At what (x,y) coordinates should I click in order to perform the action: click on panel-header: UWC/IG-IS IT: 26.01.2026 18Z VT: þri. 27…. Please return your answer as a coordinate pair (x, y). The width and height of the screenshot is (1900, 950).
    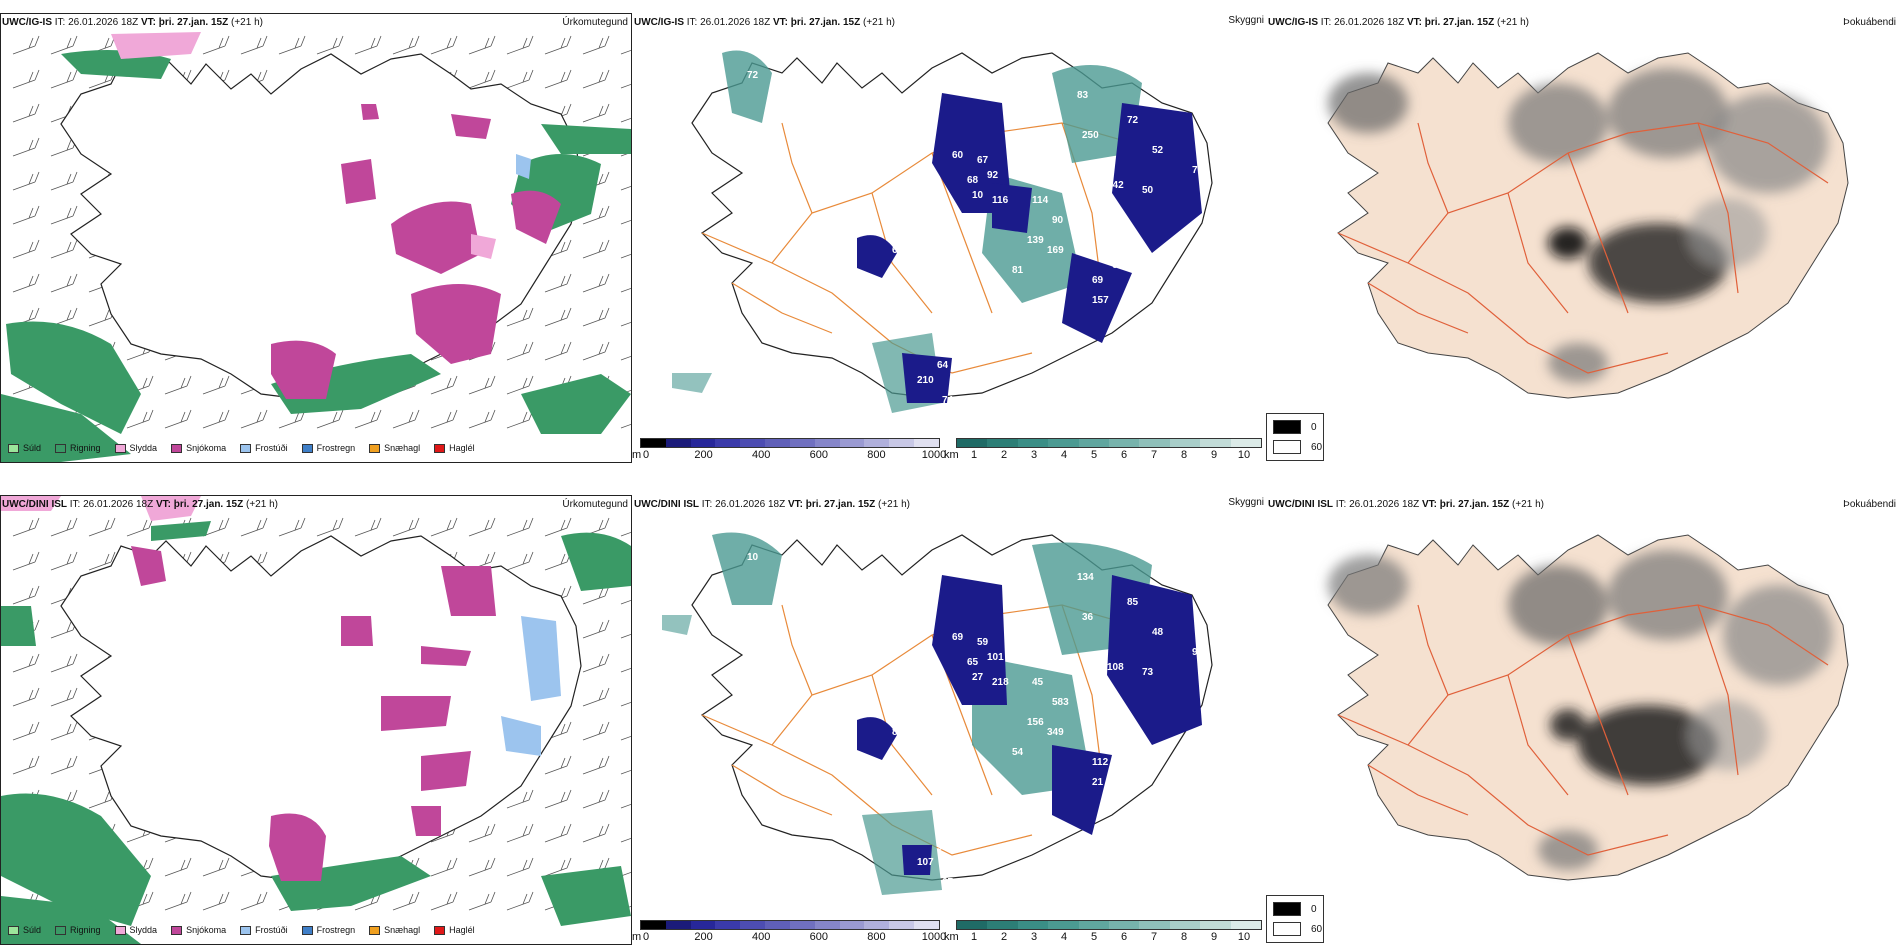
    Looking at the image, I should click on (132, 23).